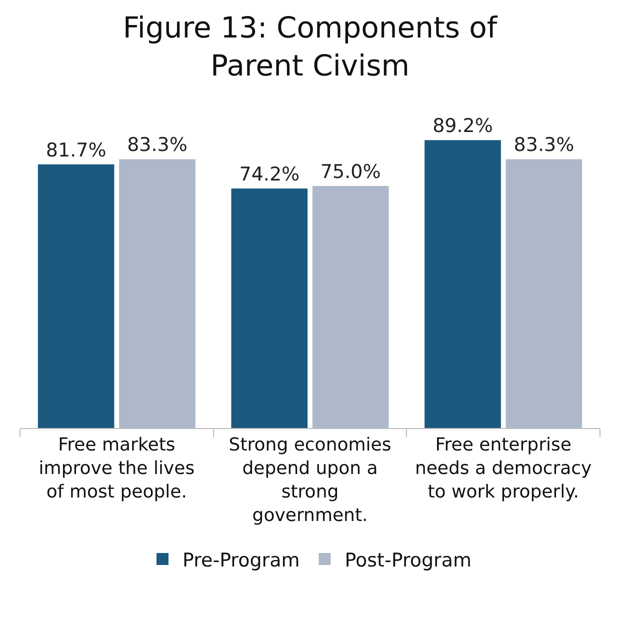  What do you see at coordinates (269, 175) in the screenshot?
I see `data-label: 74.2%` at bounding box center [269, 175].